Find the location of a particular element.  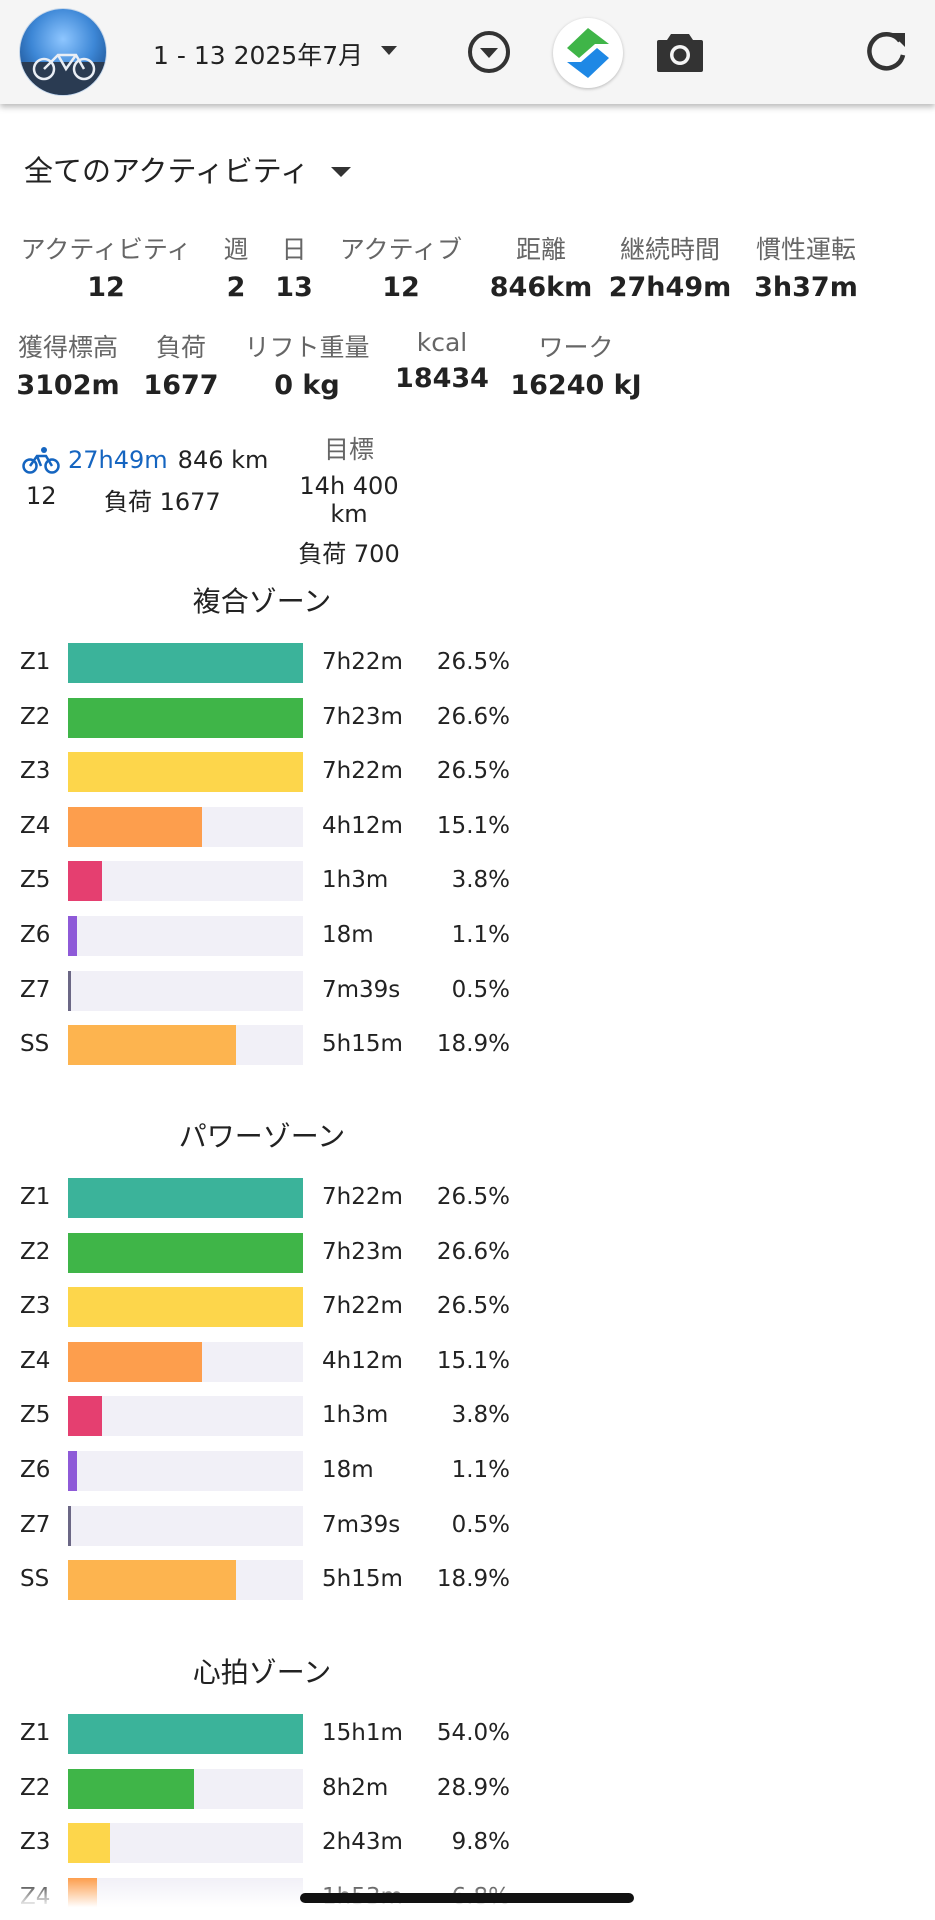

zone-time: 5h15m is located at coordinates (362, 1579).